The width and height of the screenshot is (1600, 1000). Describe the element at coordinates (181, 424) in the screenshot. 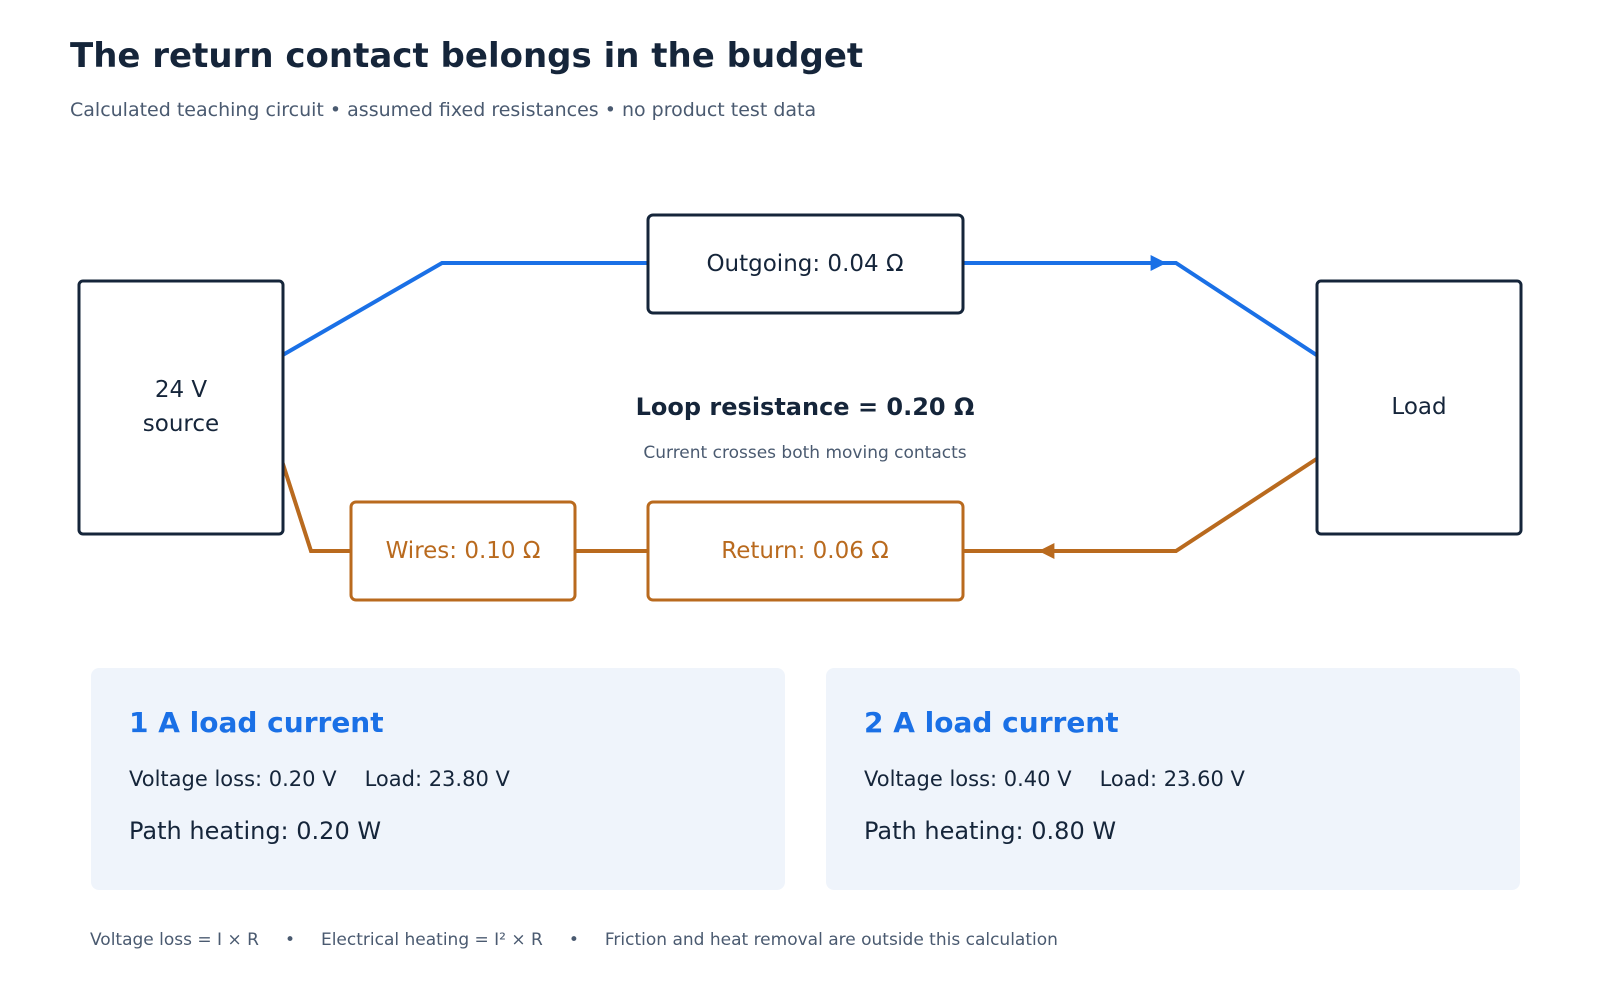

I see `source-label-line2: source` at that location.